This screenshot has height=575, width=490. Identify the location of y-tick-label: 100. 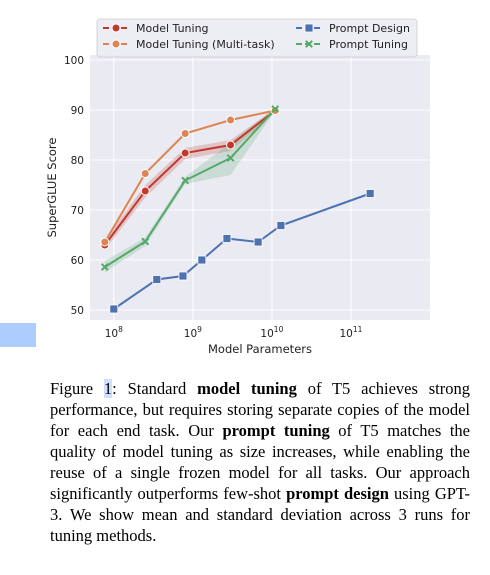
(74, 61).